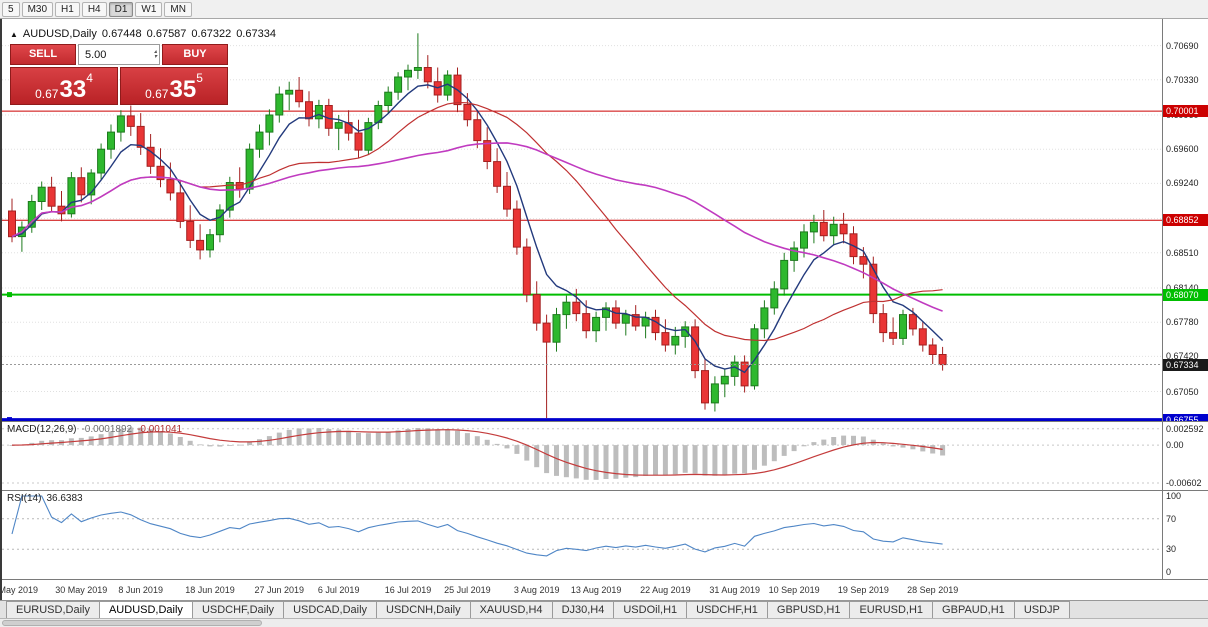  Describe the element at coordinates (1185, 428) in the screenshot. I see `macd-axis-label: 0.002592` at that location.